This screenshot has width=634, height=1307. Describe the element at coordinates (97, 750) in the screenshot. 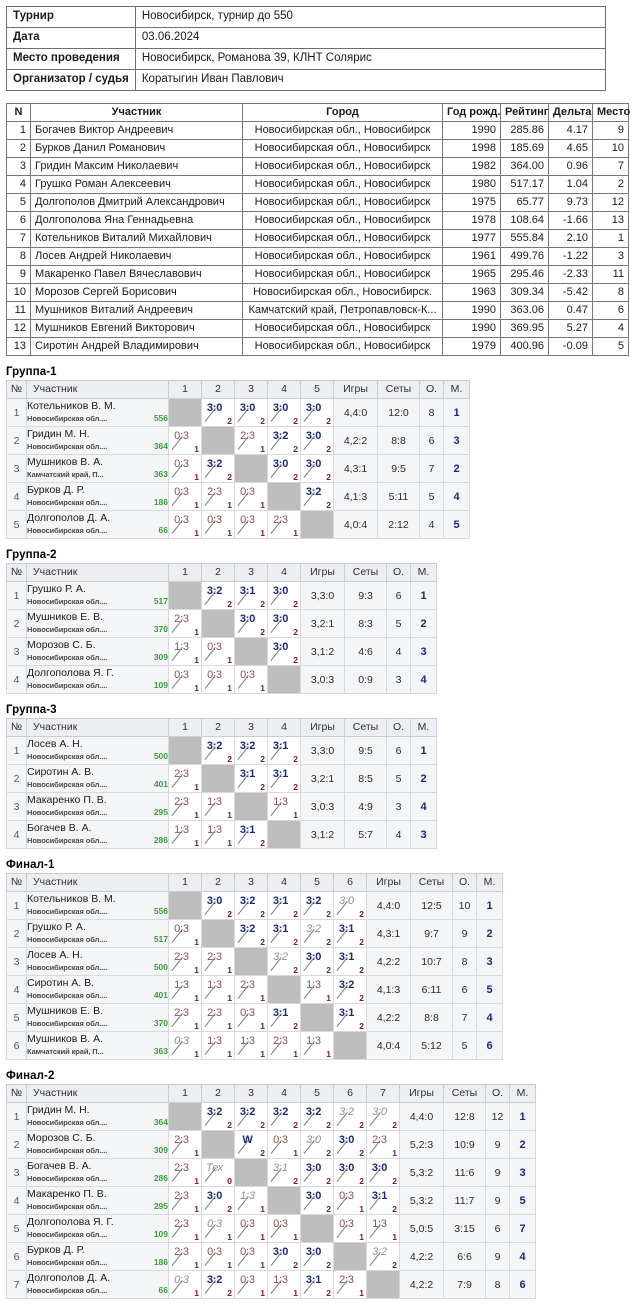

I see `player-cell: Лосев А. Н. Новосибирская обл.... 500` at that location.